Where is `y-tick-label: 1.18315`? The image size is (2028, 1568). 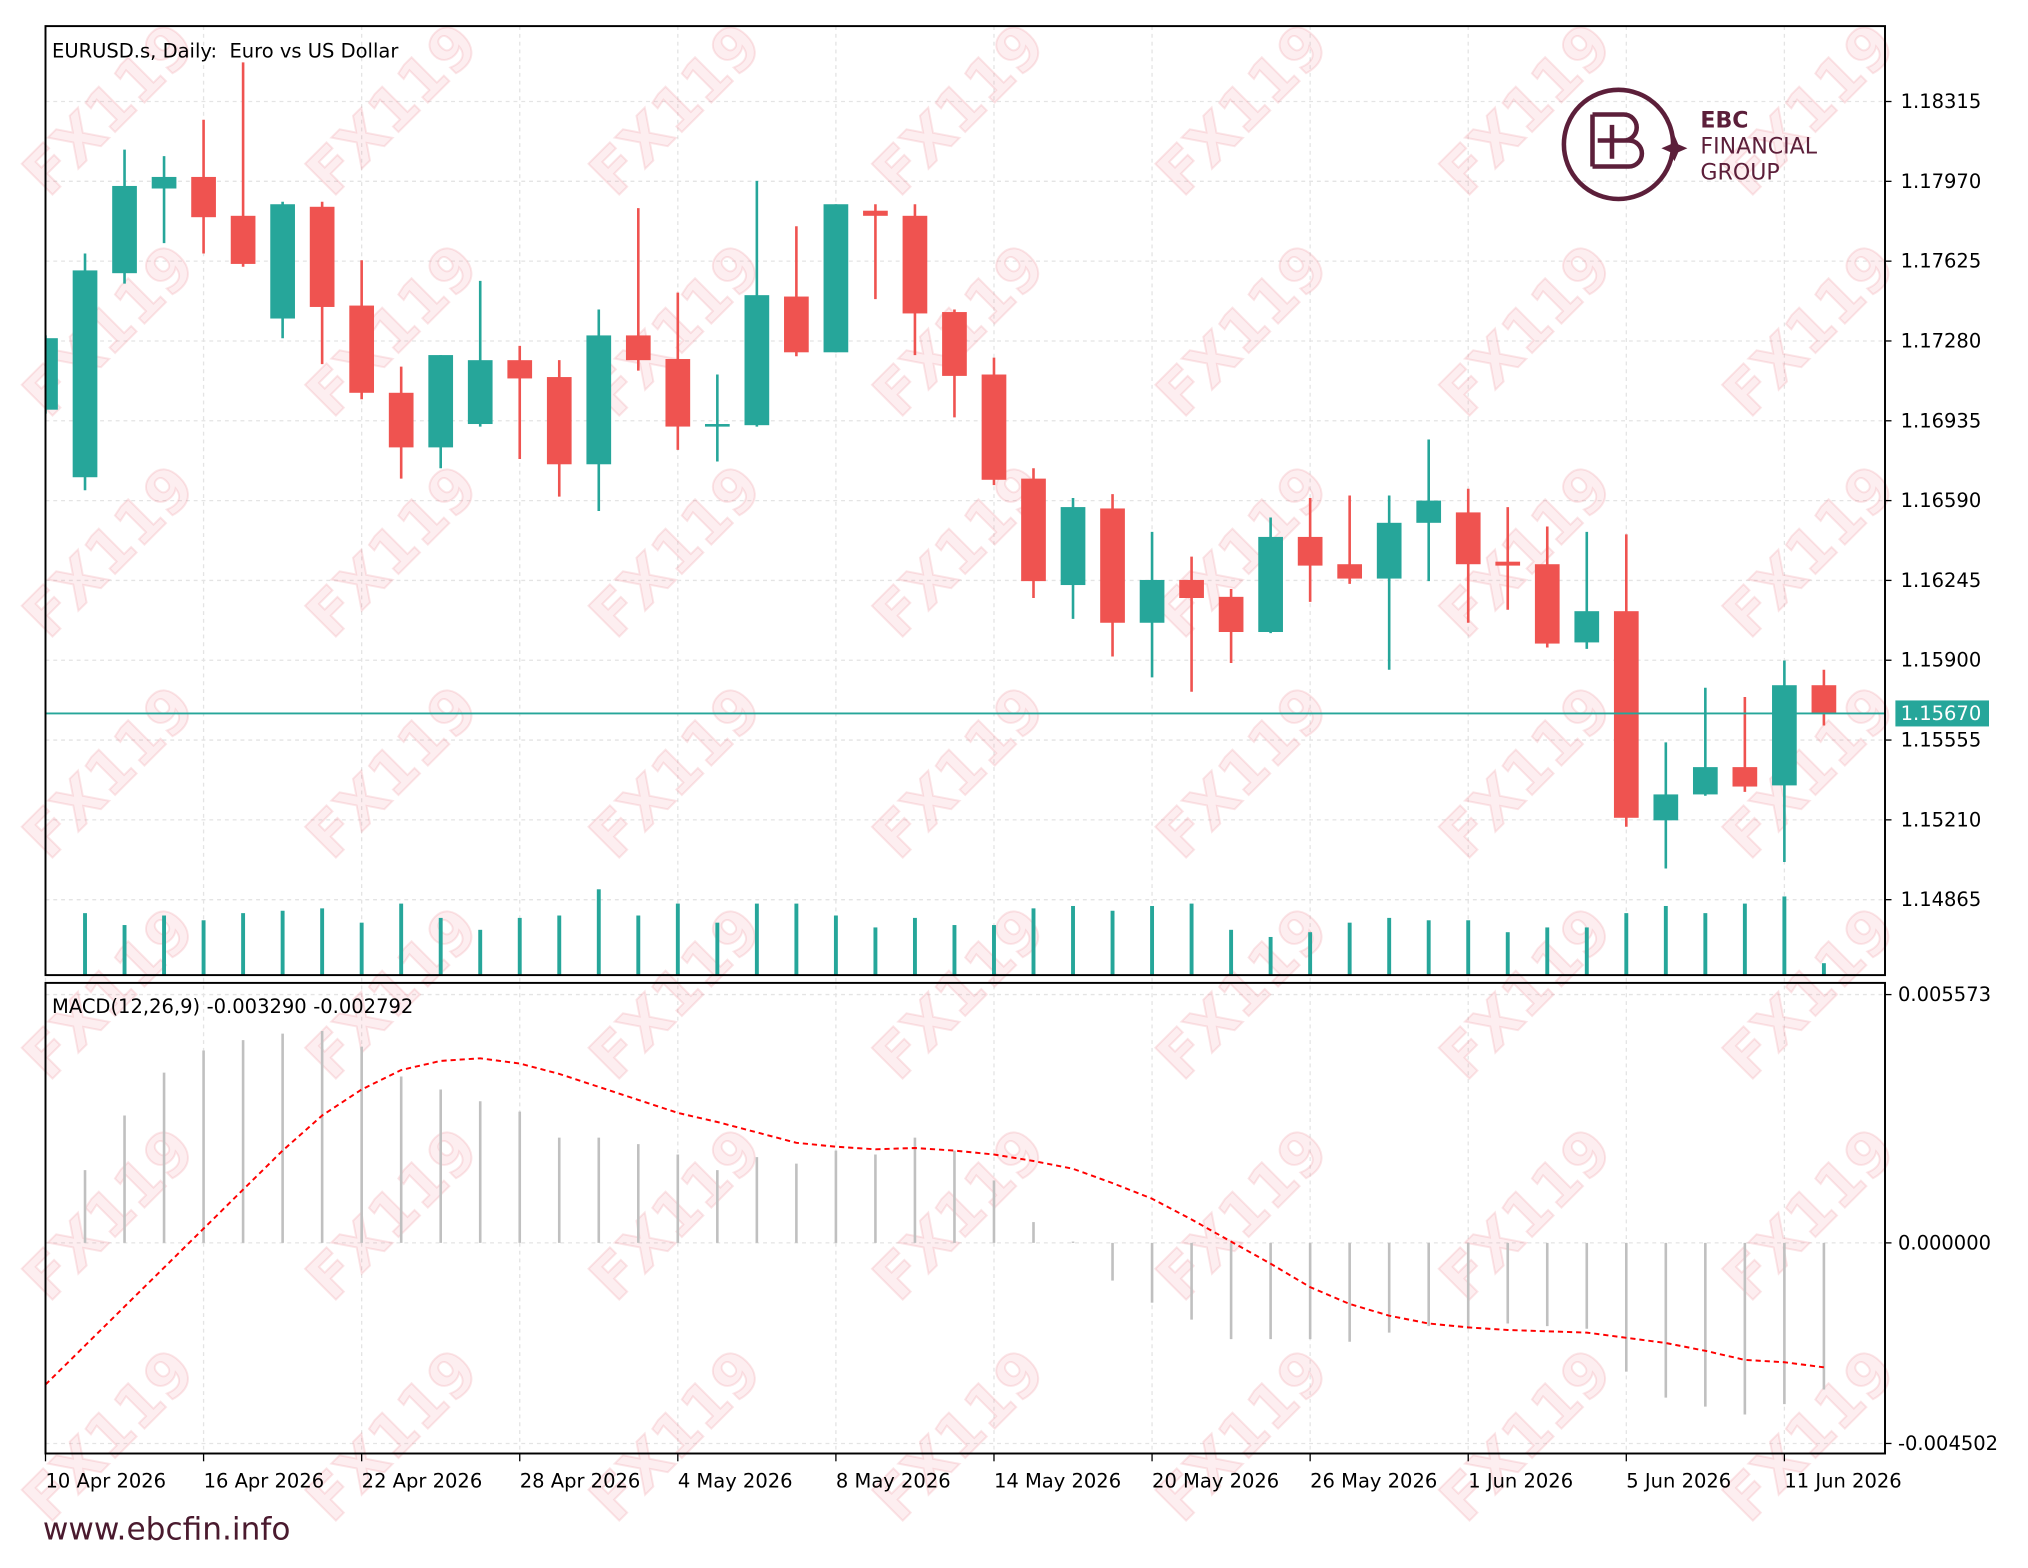
y-tick-label: 1.18315 is located at coordinates (1941, 101).